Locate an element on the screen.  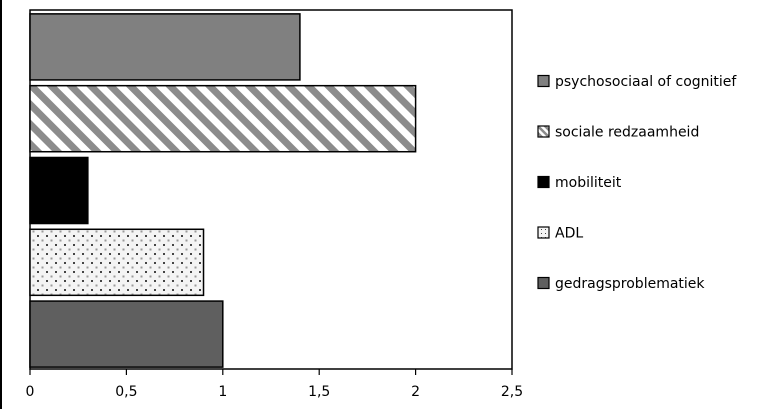
x-tick-label: 2 is located at coordinates (415, 392).